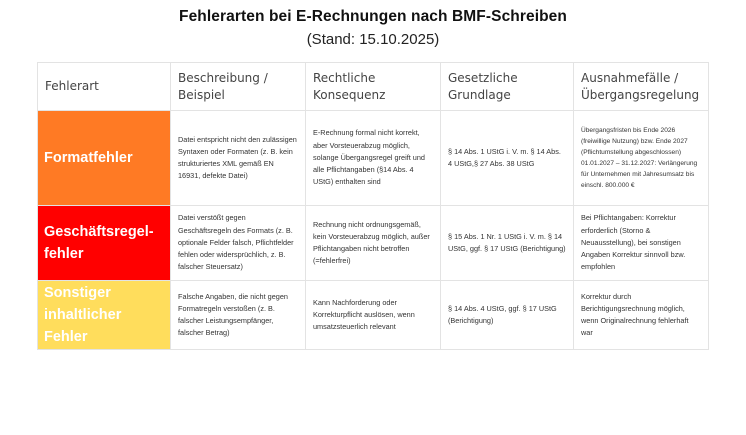 The image size is (746, 435). What do you see at coordinates (104, 86) in the screenshot?
I see `column-header-error-type: Fehlerart` at bounding box center [104, 86].